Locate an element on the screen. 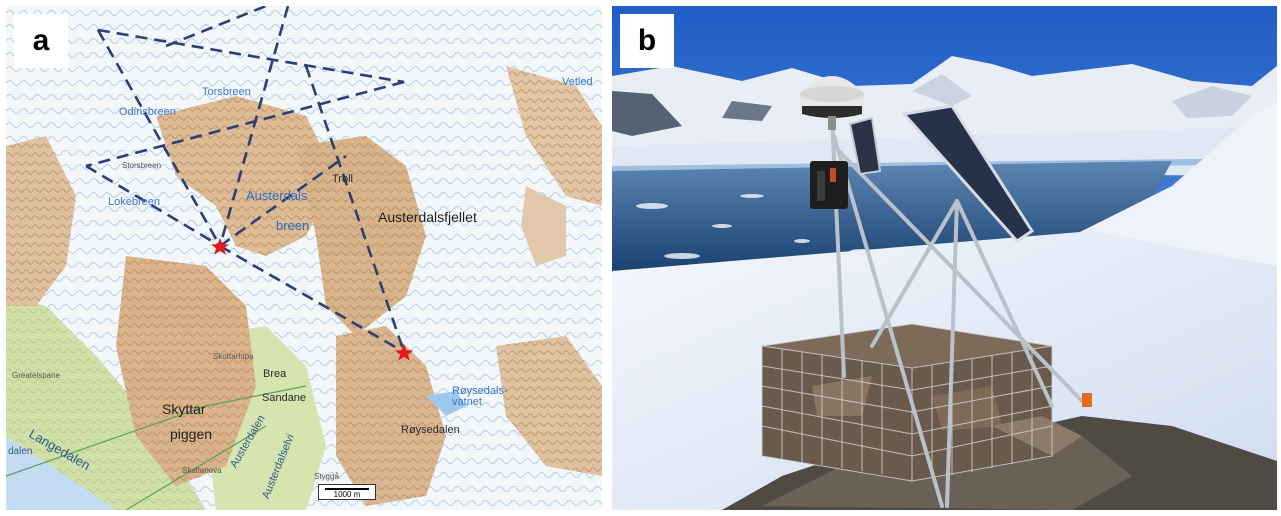 This screenshot has height=516, width=1281. map-label-piggen: piggen is located at coordinates (191, 434).